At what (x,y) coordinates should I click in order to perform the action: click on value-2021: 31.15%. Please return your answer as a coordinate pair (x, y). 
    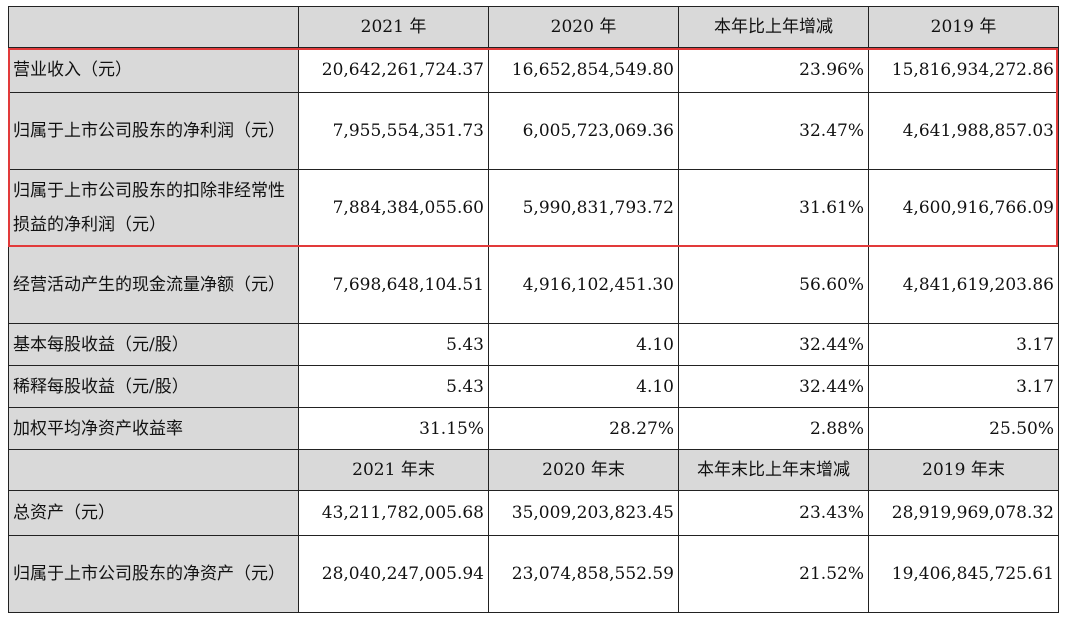
    Looking at the image, I should click on (393, 428).